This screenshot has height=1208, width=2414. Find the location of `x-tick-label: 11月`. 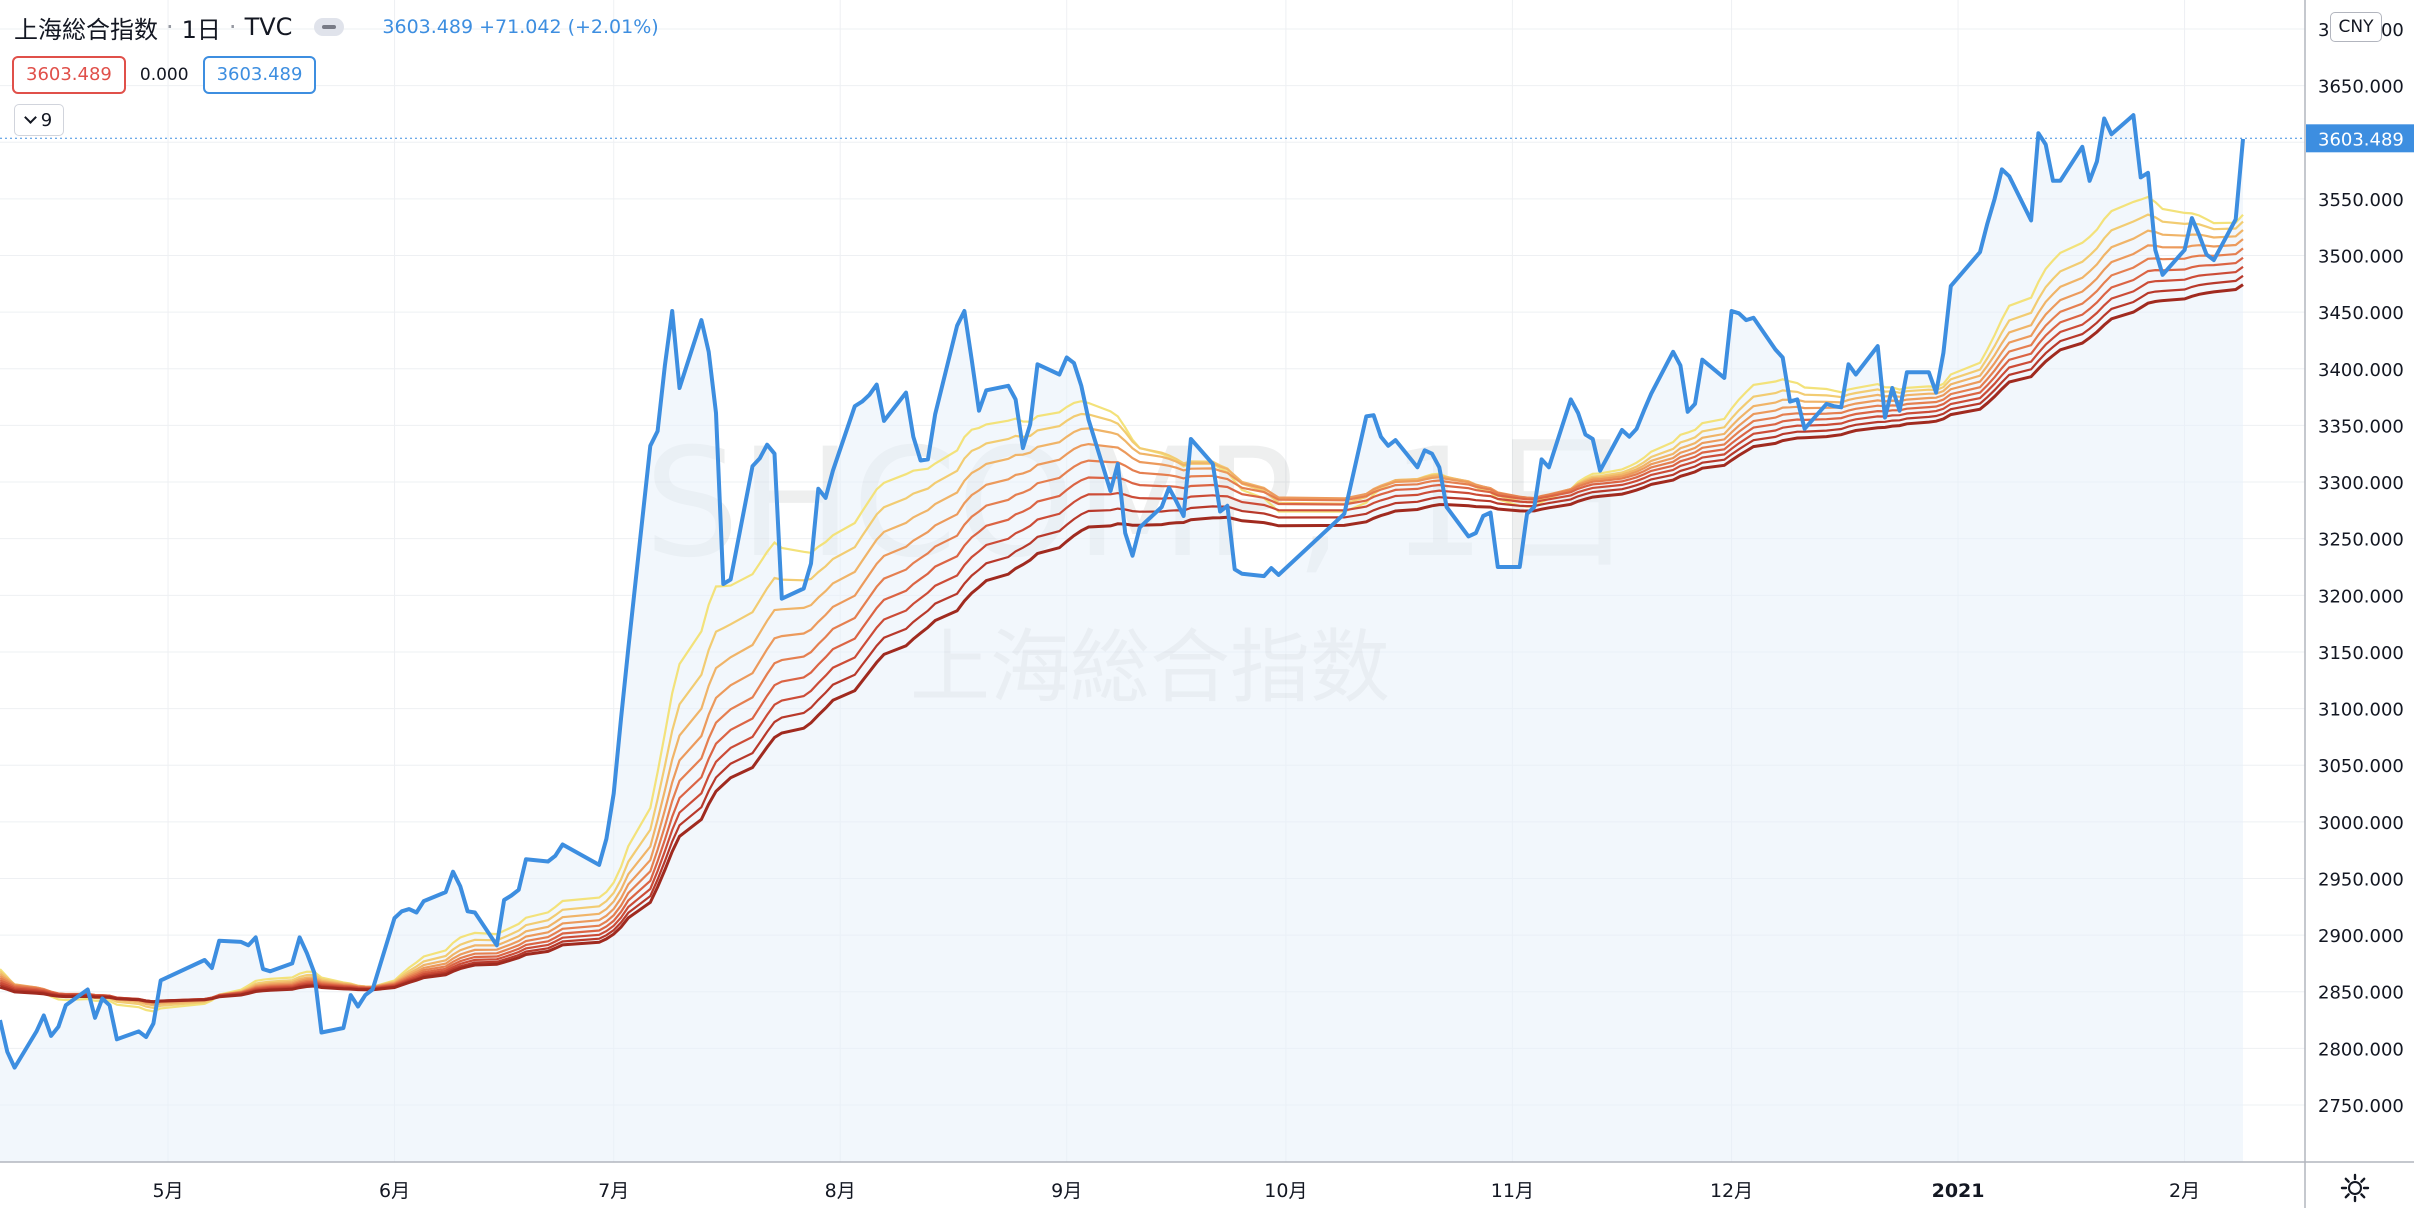

x-tick-label: 11月 is located at coordinates (1512, 1191).